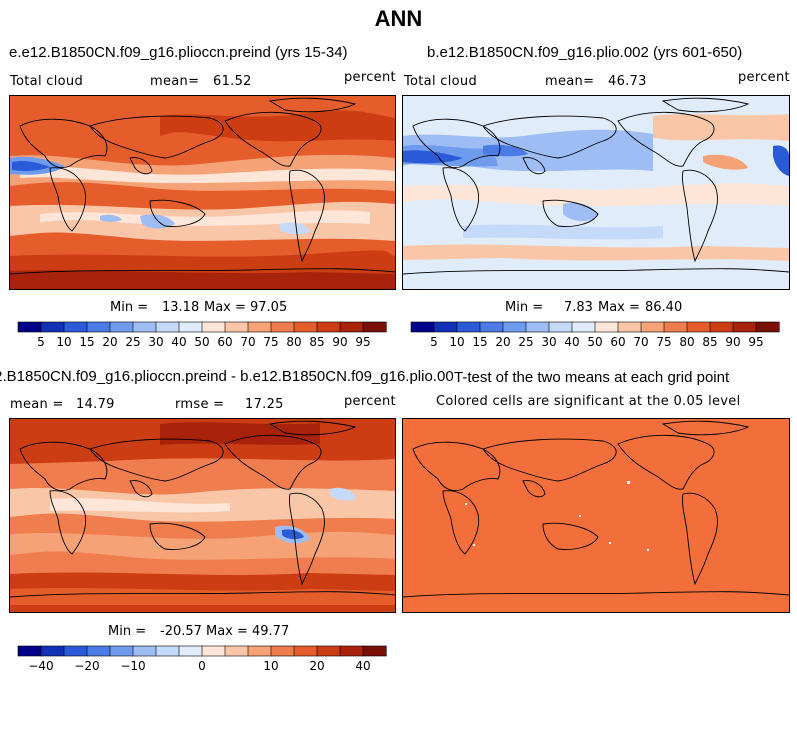  What do you see at coordinates (570, 81) in the screenshot?
I see `panel2-mean-label: mean=` at bounding box center [570, 81].